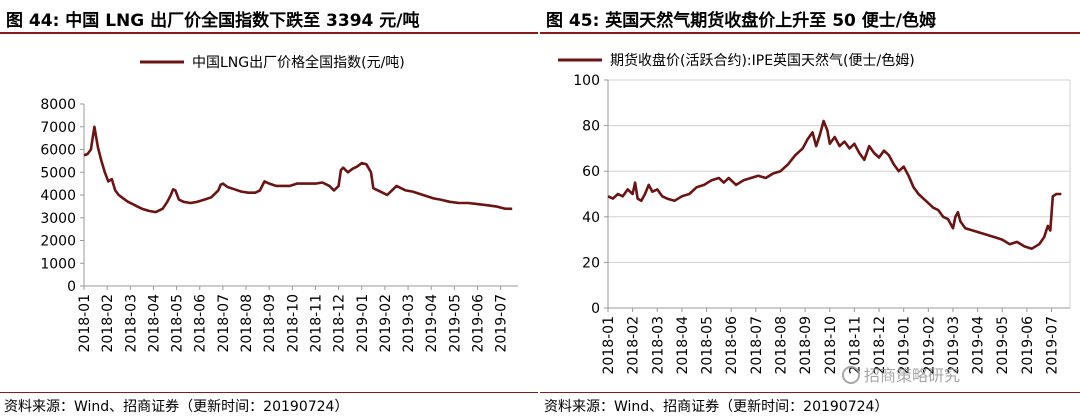 The height and width of the screenshot is (420, 1080). I want to click on watermark: 招商策略研究, so click(901, 374).